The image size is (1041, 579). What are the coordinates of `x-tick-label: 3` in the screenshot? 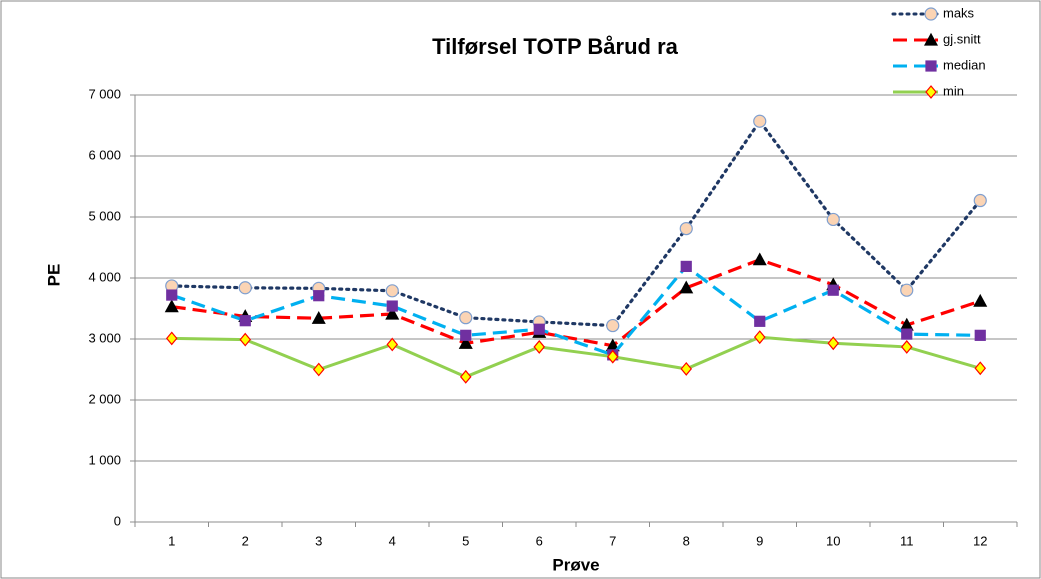 It's located at (318, 540).